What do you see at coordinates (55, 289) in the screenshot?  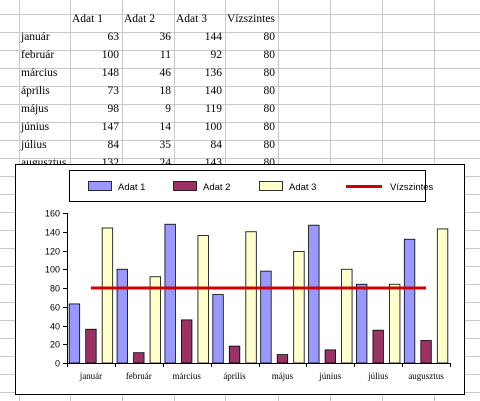 I see `y-tick-label: 80` at bounding box center [55, 289].